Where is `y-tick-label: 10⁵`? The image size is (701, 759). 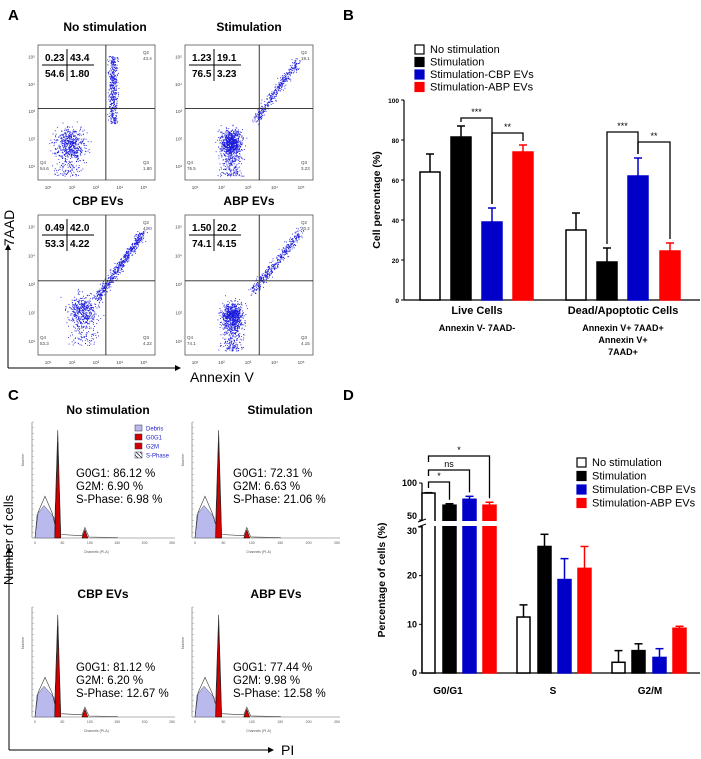 y-tick-label: 10⁵ is located at coordinates (31, 227).